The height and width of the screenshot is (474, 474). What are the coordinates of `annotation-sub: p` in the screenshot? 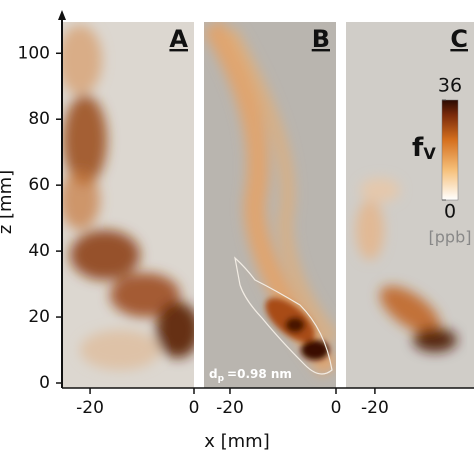 It's located at (221, 379).